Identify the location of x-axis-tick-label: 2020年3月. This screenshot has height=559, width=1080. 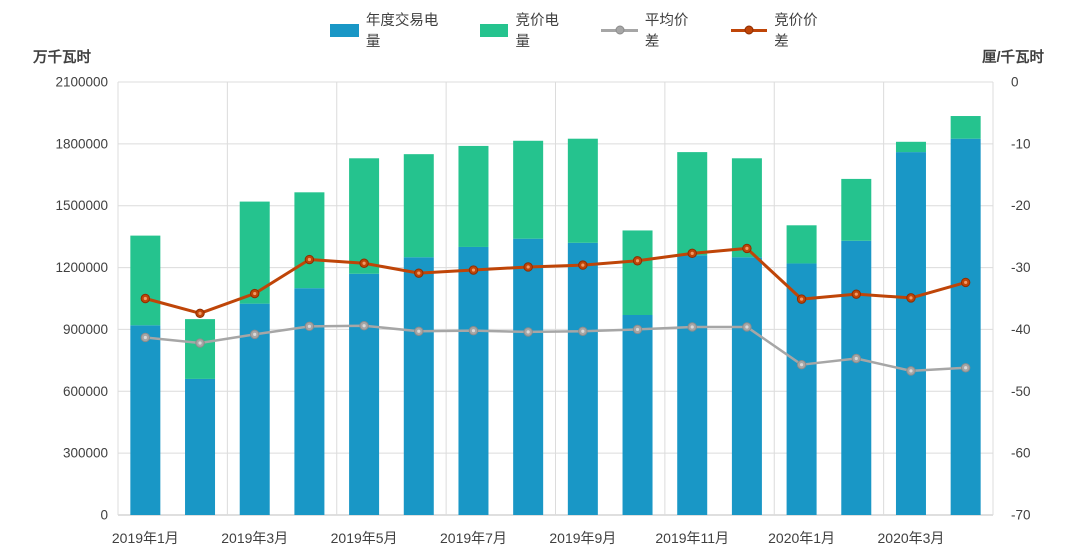
(911, 538).